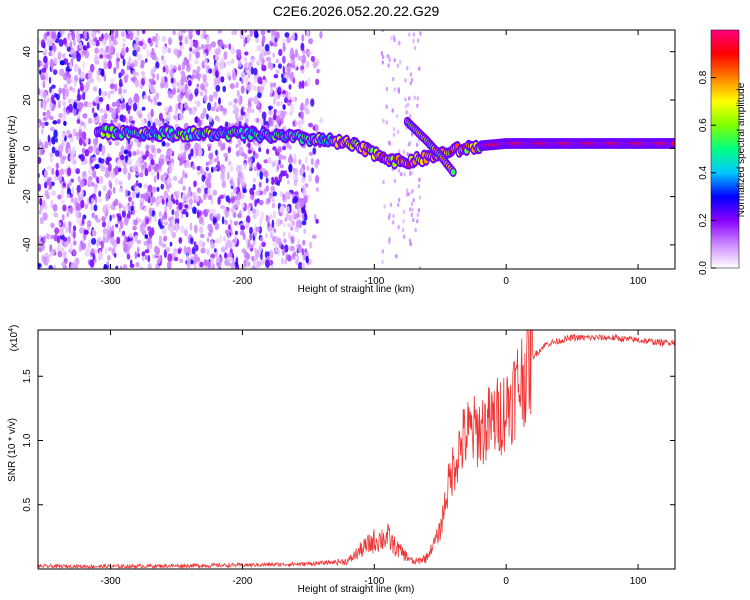  I want to click on snr-xtick-label: 100, so click(638, 581).